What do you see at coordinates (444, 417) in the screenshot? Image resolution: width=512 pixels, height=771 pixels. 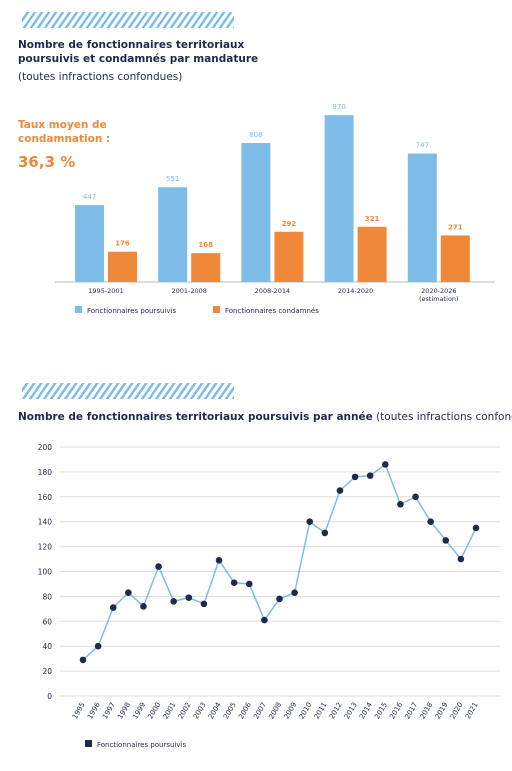 I see `subtitle: (toutes infractions confondues)` at bounding box center [444, 417].